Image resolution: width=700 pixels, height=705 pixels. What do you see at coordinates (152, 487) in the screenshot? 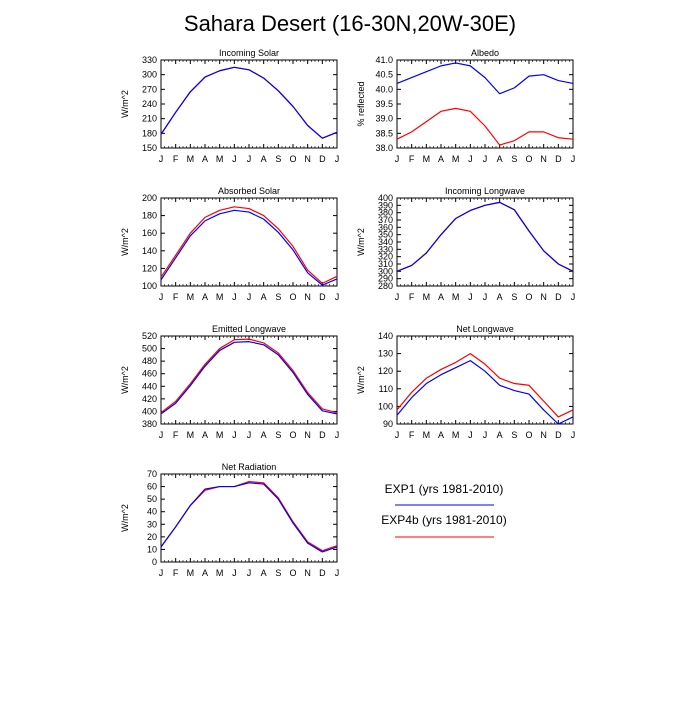
I see `net-radiation-ytick-label: 60` at bounding box center [152, 487].